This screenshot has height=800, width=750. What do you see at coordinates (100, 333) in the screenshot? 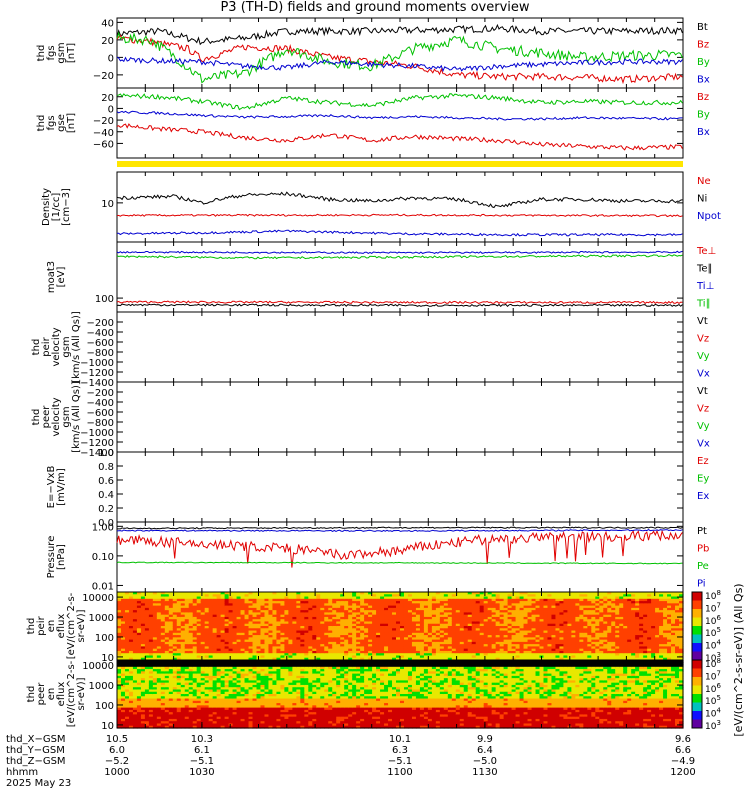
I see `y-tick-label: −400` at bounding box center [100, 333].